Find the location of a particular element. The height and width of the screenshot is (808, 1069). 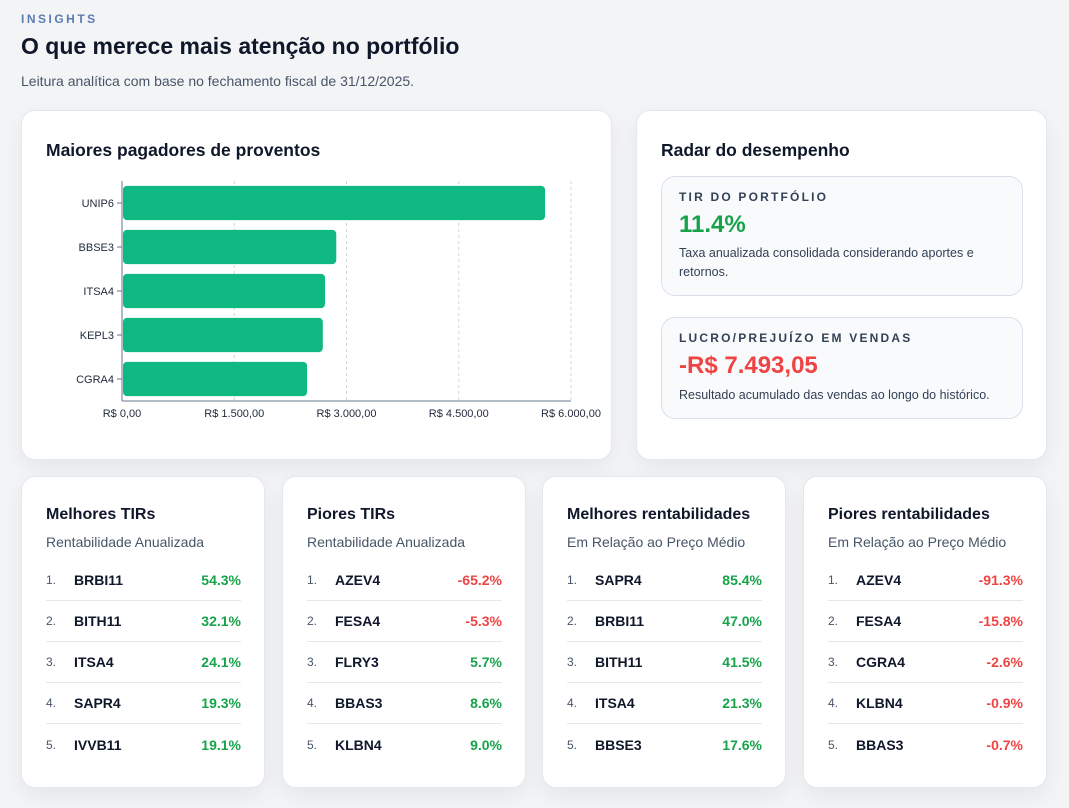

ranking-ticker: BBAS3 is located at coordinates (359, 703).